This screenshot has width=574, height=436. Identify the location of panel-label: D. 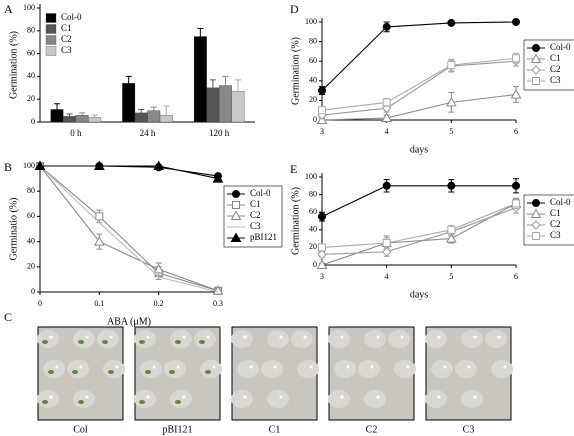
(294, 9).